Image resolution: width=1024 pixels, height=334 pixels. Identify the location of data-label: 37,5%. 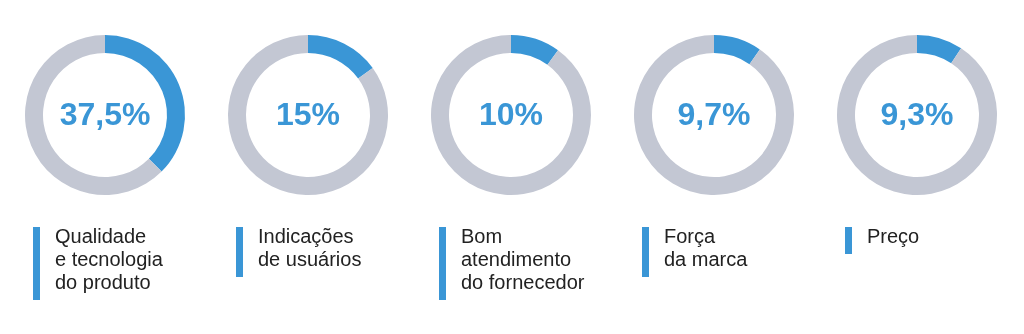
(105, 114).